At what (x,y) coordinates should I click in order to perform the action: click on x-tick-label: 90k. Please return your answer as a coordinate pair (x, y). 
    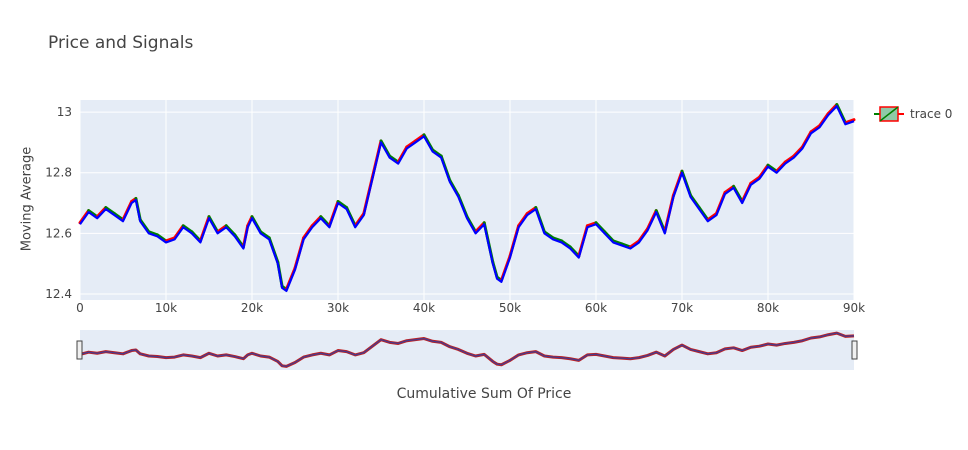
    Looking at the image, I should click on (854, 308).